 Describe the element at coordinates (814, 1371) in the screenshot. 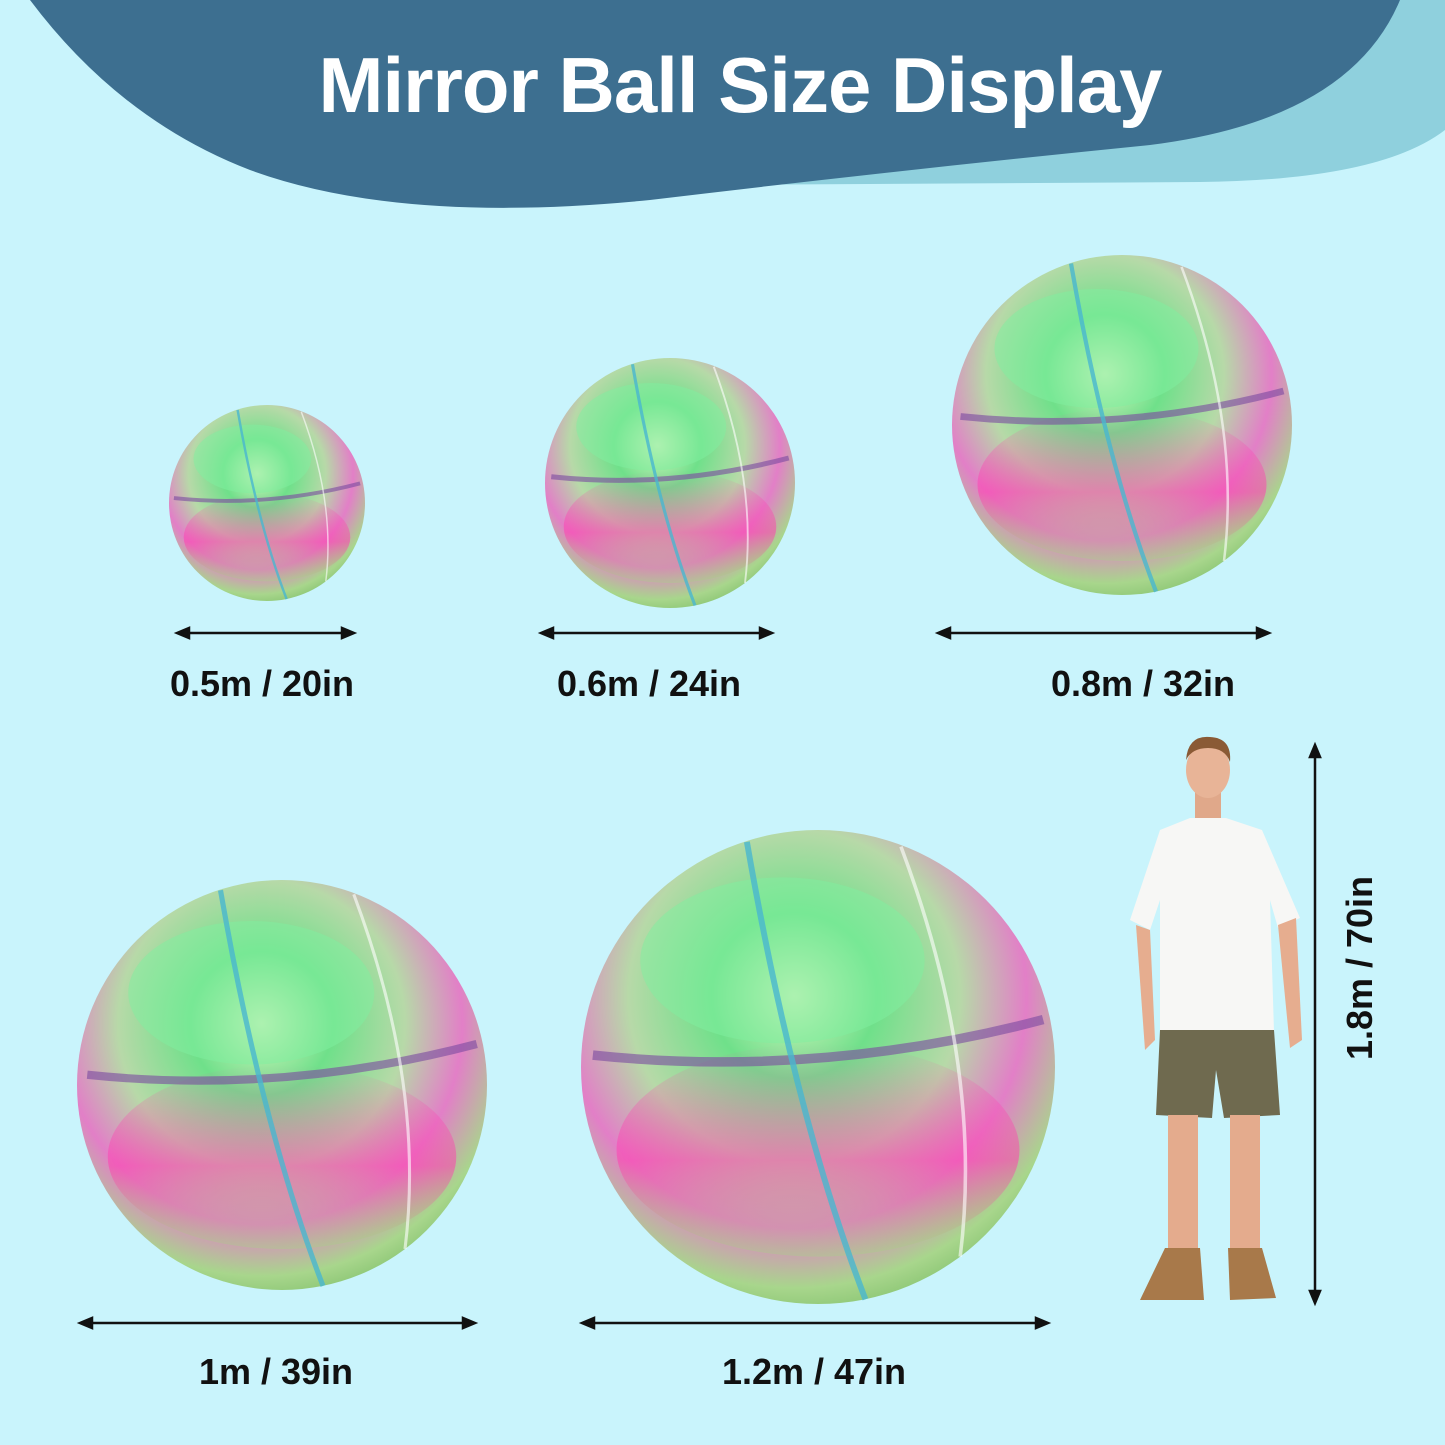

I see `size-label: 1.2m / 47in` at that location.